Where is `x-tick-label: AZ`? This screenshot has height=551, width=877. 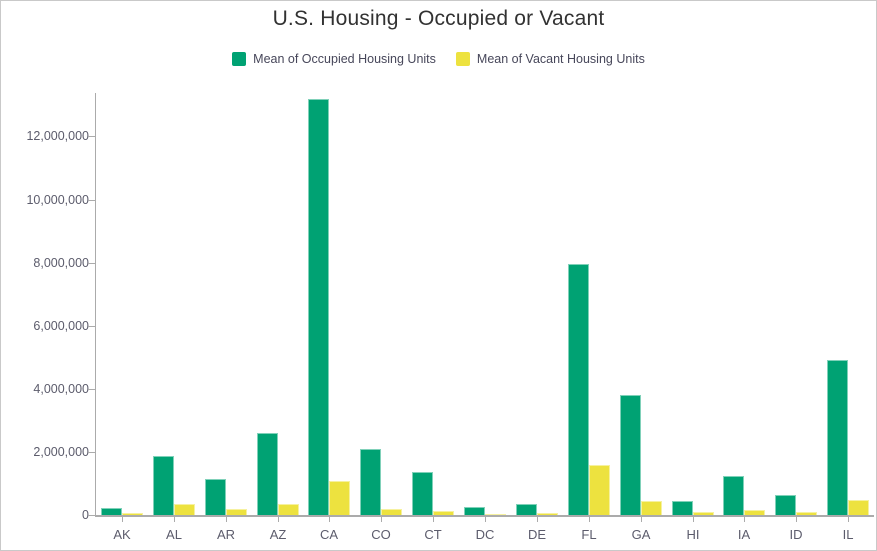
x-tick-label: AZ is located at coordinates (278, 534).